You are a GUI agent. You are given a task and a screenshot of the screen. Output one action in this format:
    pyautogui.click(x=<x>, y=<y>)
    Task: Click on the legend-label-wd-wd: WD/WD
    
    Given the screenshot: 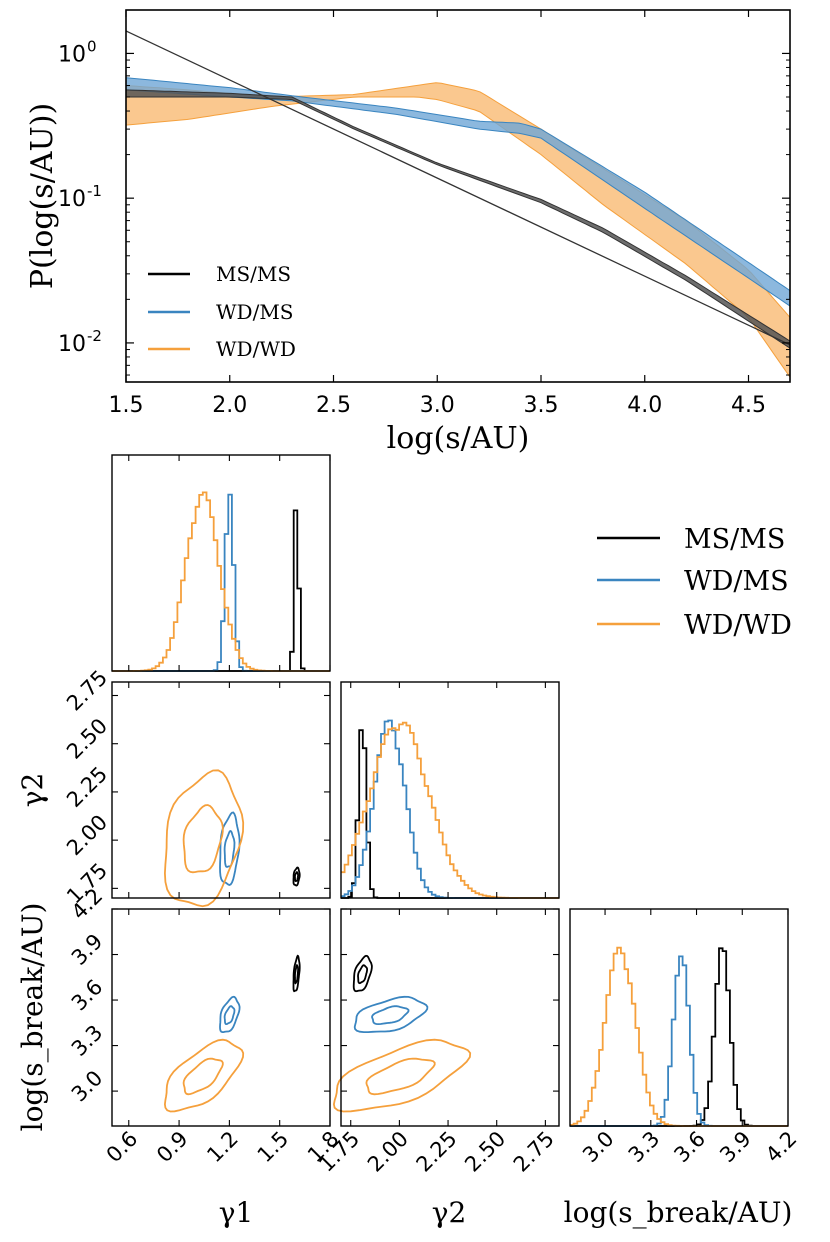 What is the action you would take?
    pyautogui.click(x=256, y=349)
    